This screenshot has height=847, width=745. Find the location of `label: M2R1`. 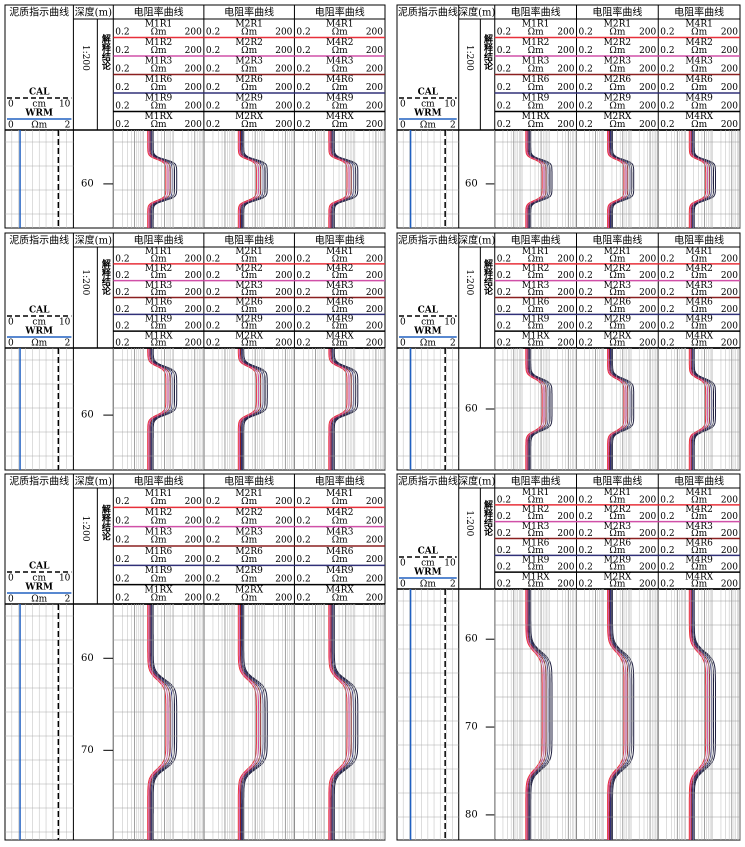

label: M2R1 is located at coordinates (248, 252).